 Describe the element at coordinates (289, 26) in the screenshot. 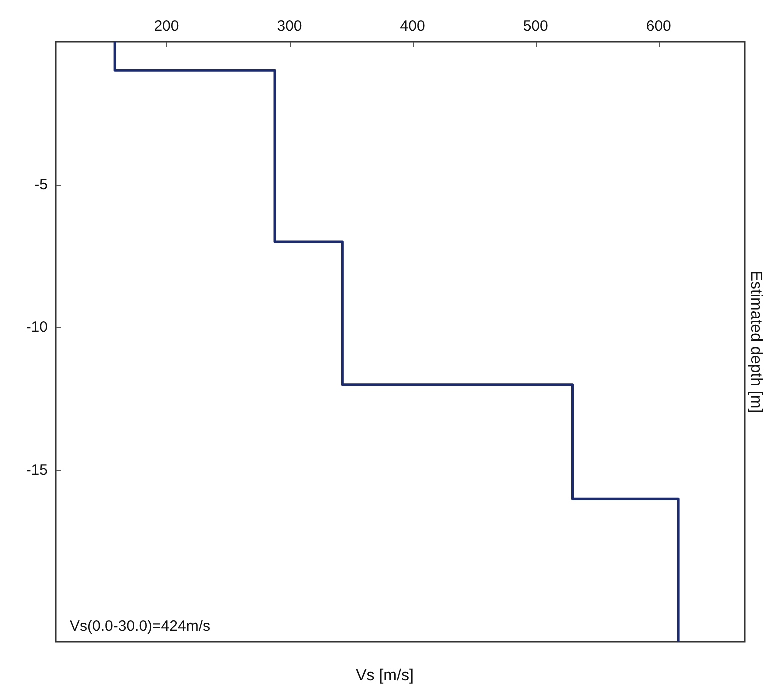

I see `x-tick-label: 300` at that location.